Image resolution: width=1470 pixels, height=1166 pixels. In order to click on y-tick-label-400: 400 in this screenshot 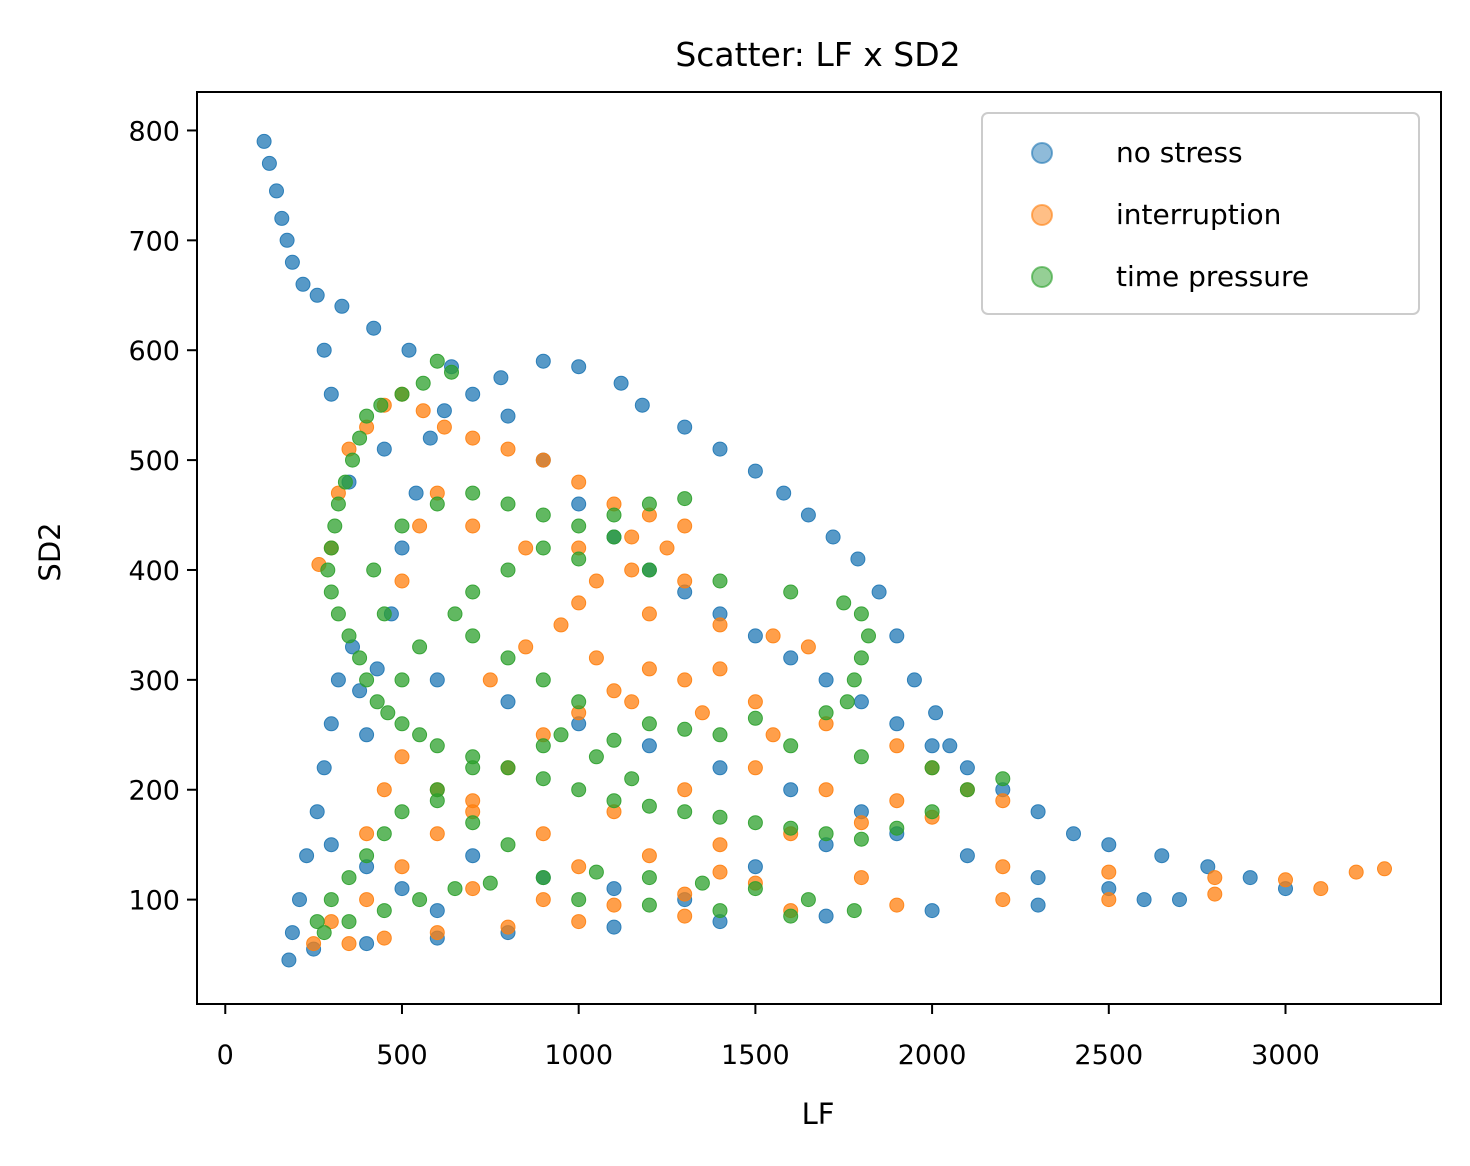, I will do `click(154, 571)`.